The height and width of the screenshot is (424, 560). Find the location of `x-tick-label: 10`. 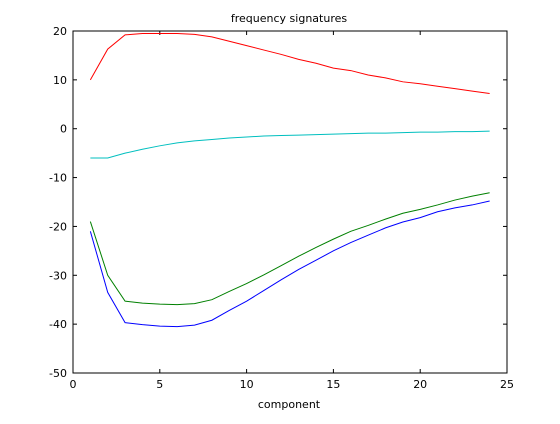

x-tick-label: 10 is located at coordinates (247, 384).